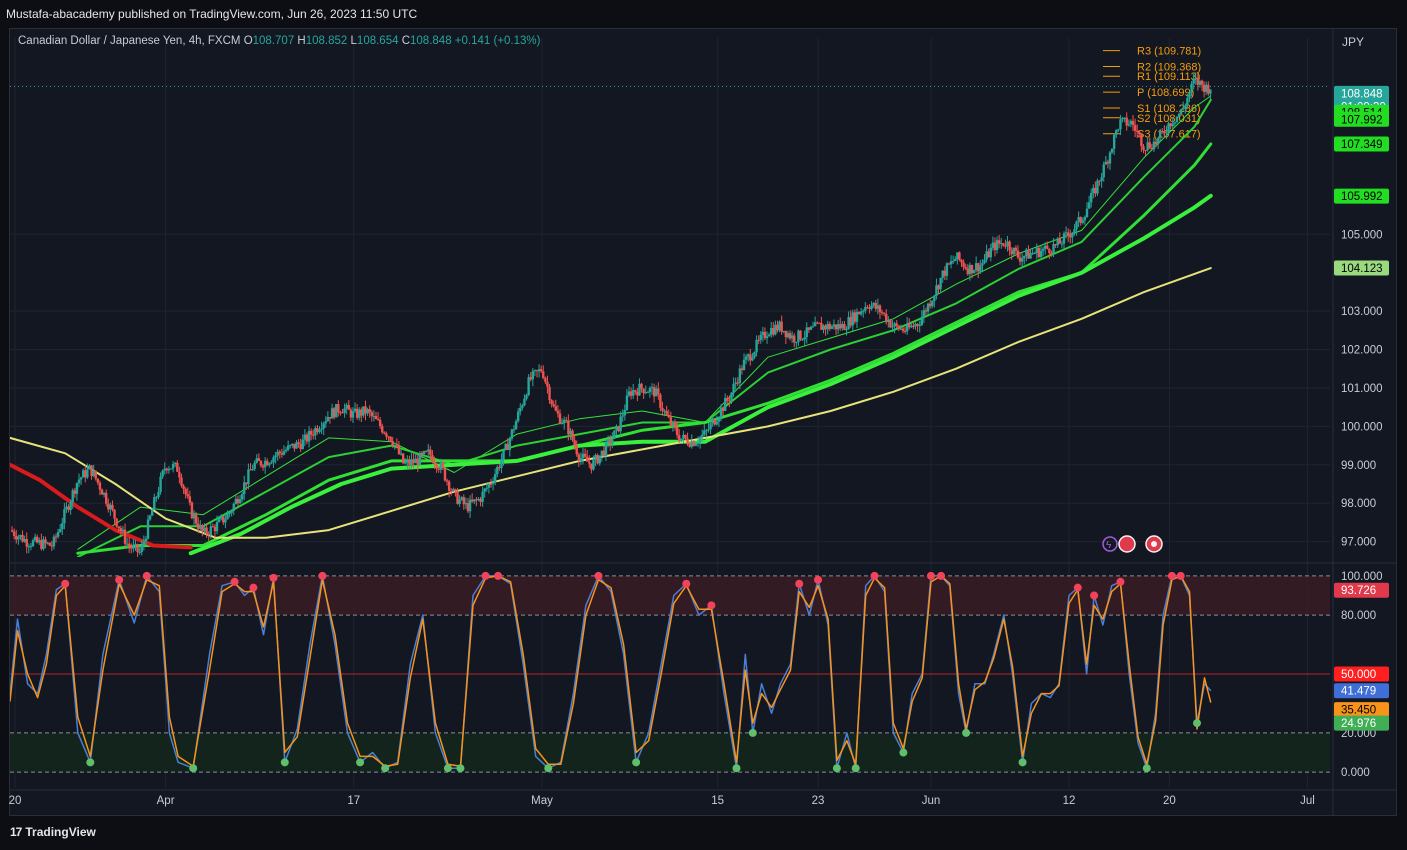 Image resolution: width=1407 pixels, height=850 pixels. Describe the element at coordinates (542, 801) in the screenshot. I see `time-tick-label: May` at that location.